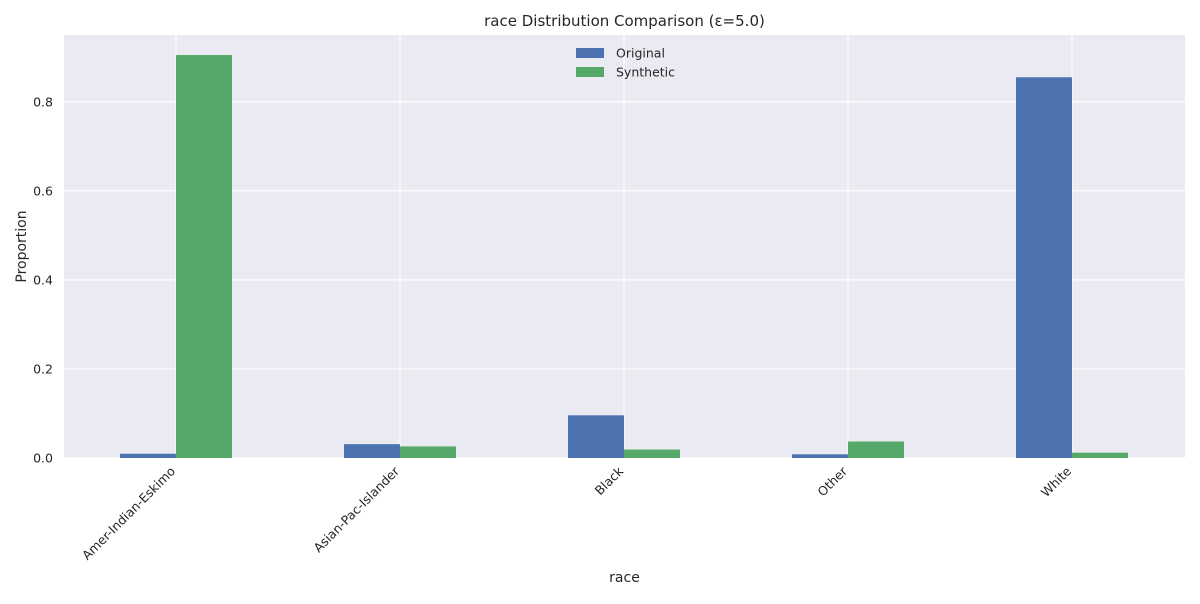 This screenshot has width=1200, height=604. What do you see at coordinates (128, 513) in the screenshot?
I see `x-tick-label: Amer-Indian-Eskimo` at bounding box center [128, 513].